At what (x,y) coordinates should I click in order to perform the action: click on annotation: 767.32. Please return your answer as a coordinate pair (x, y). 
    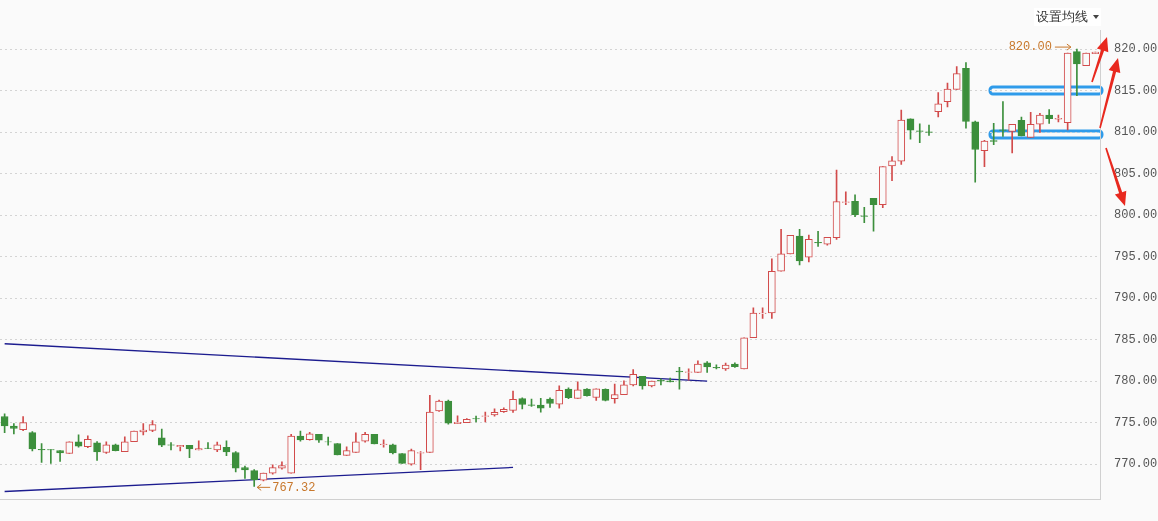
    Looking at the image, I should click on (294, 487).